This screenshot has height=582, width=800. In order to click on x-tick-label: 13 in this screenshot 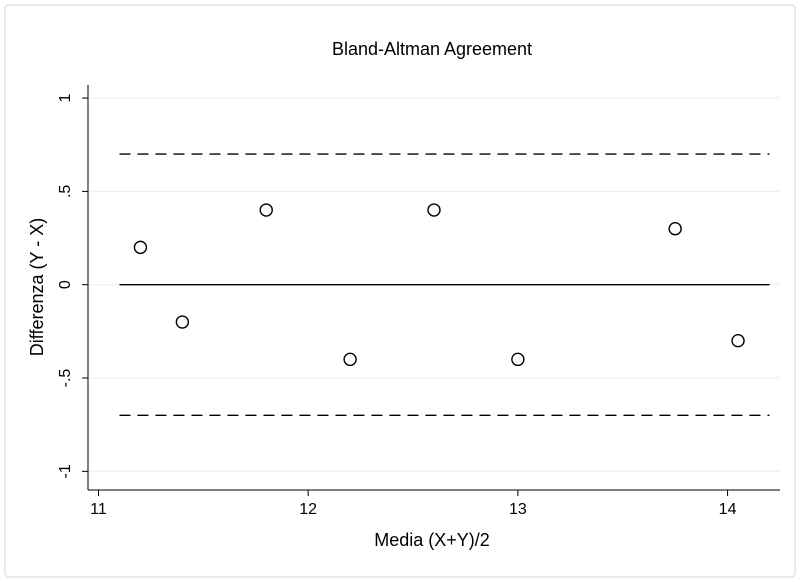, I will do `click(518, 509)`.